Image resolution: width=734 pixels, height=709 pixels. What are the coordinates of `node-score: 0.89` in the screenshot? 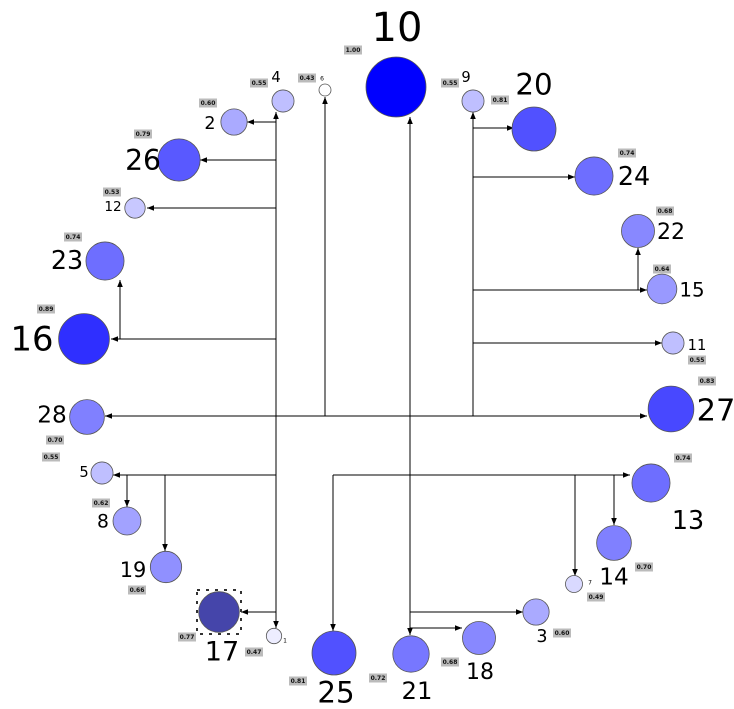 It's located at (46, 309).